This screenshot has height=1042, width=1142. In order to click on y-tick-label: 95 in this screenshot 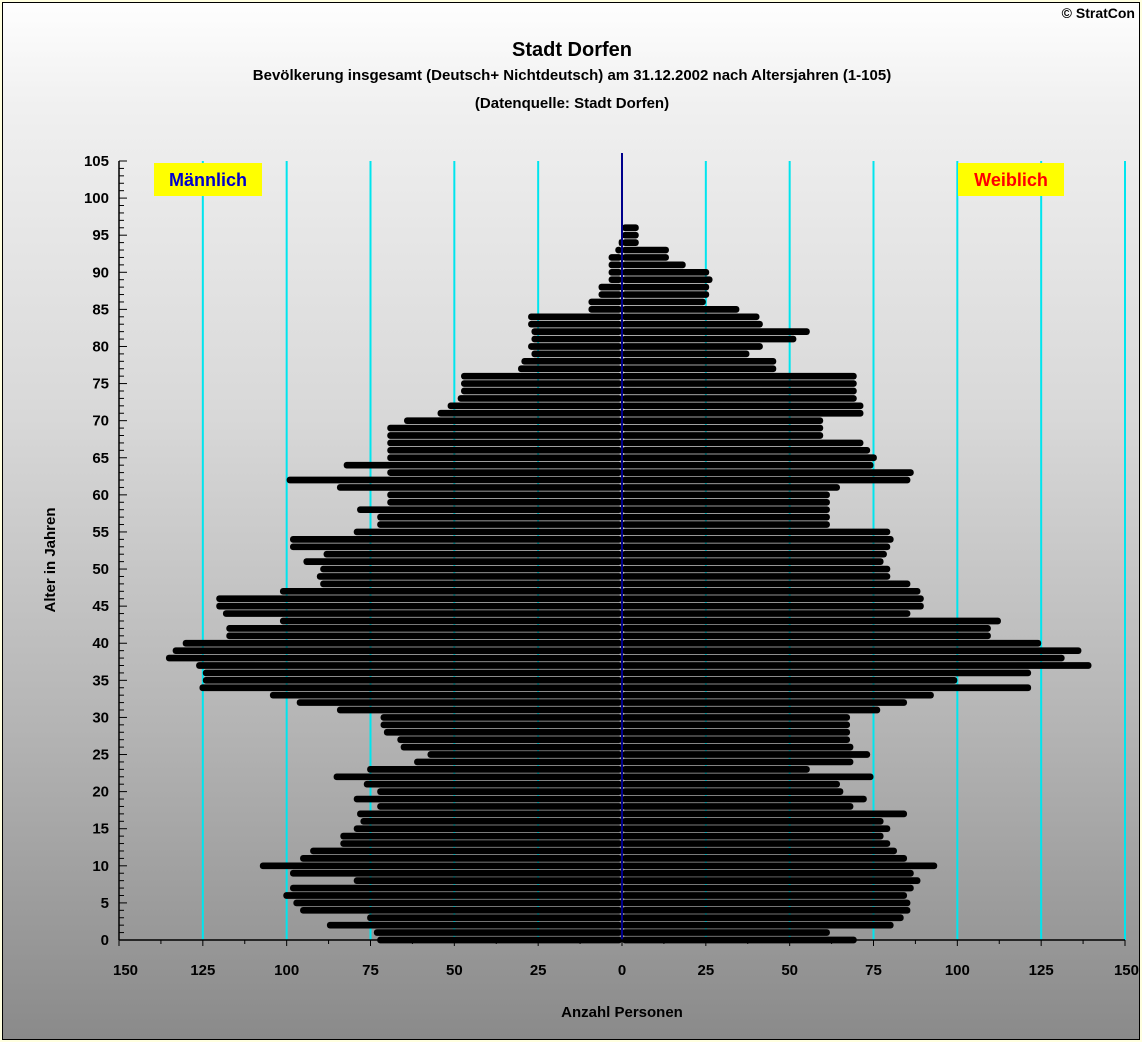, I will do `click(100, 235)`.